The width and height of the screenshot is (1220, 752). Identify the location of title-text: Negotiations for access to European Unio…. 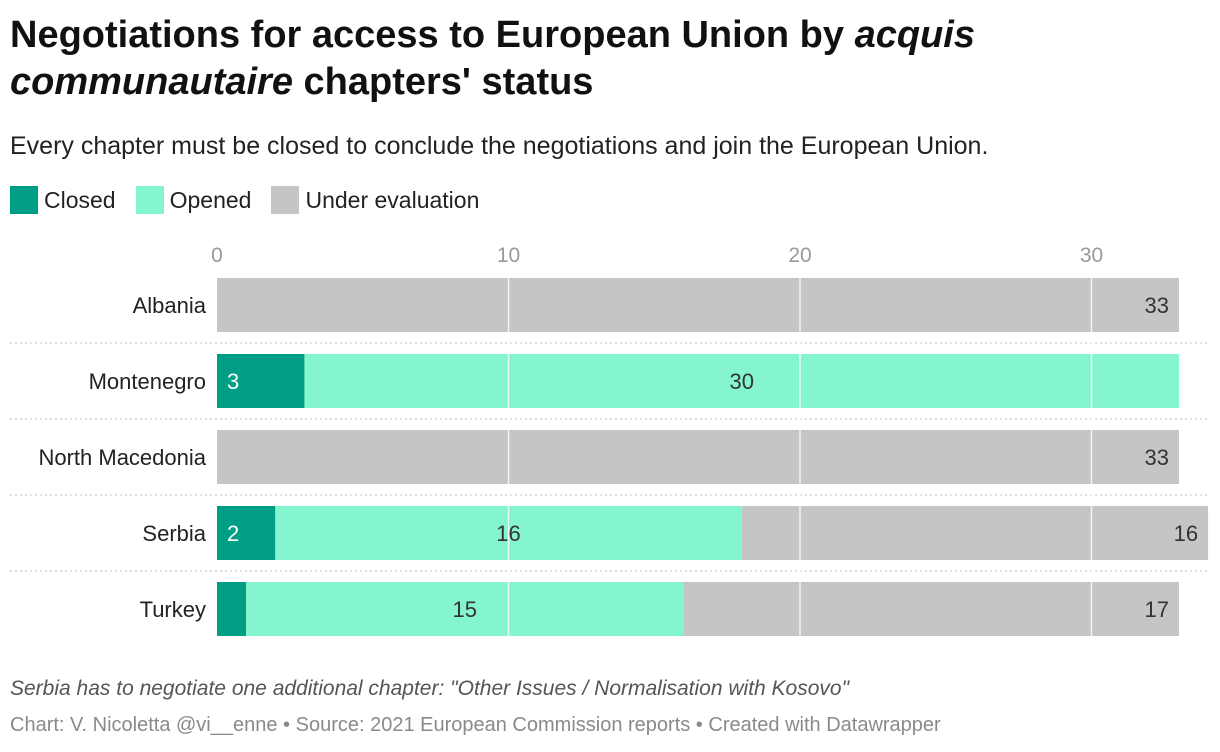
(432, 35).